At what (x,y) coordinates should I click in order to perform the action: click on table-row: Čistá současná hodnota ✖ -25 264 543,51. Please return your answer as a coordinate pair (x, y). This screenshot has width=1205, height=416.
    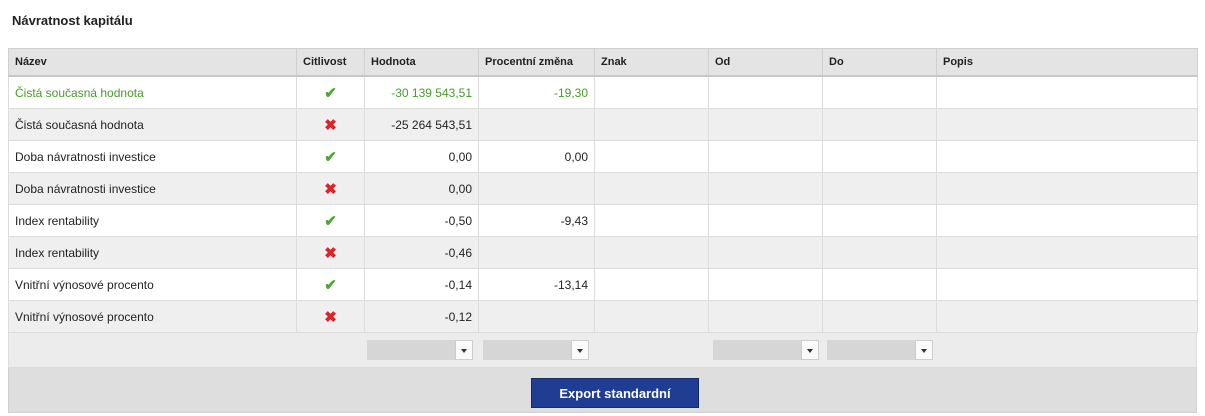
    Looking at the image, I should click on (603, 124).